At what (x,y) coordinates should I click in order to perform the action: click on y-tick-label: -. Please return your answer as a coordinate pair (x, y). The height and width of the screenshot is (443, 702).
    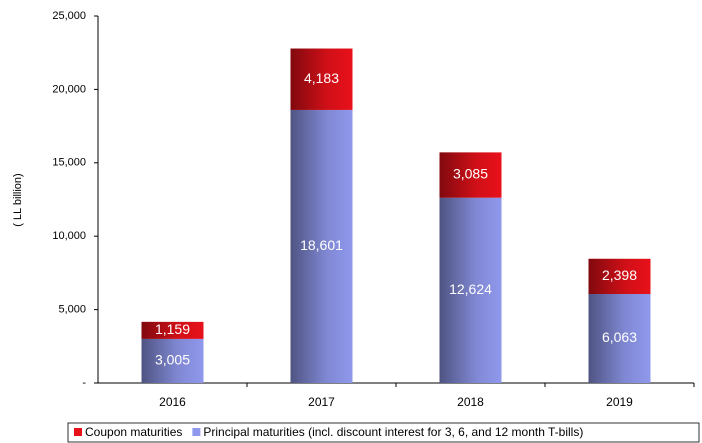
    Looking at the image, I should click on (84, 383).